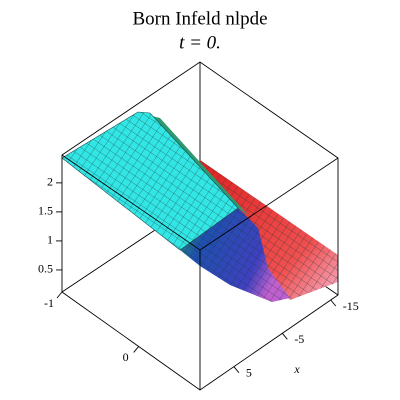 This screenshot has width=400, height=400. I want to click on x-tick-label: 5, so click(249, 372).